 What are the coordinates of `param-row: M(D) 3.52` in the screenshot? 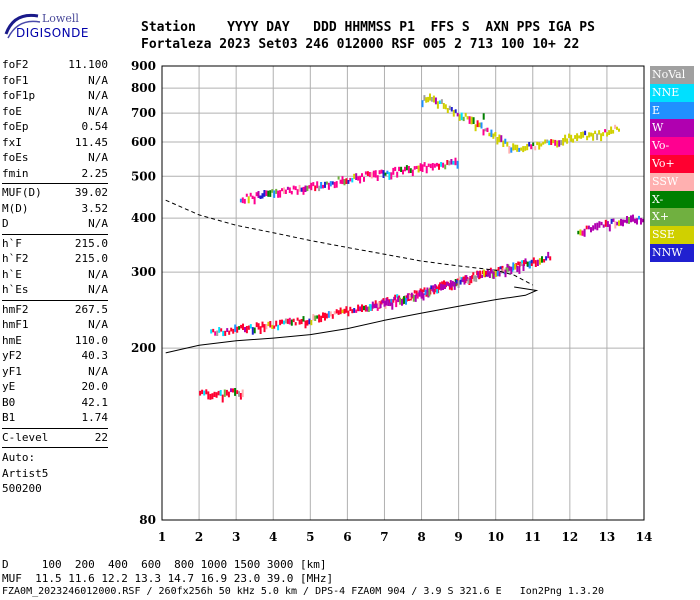 It's located at (55, 210).